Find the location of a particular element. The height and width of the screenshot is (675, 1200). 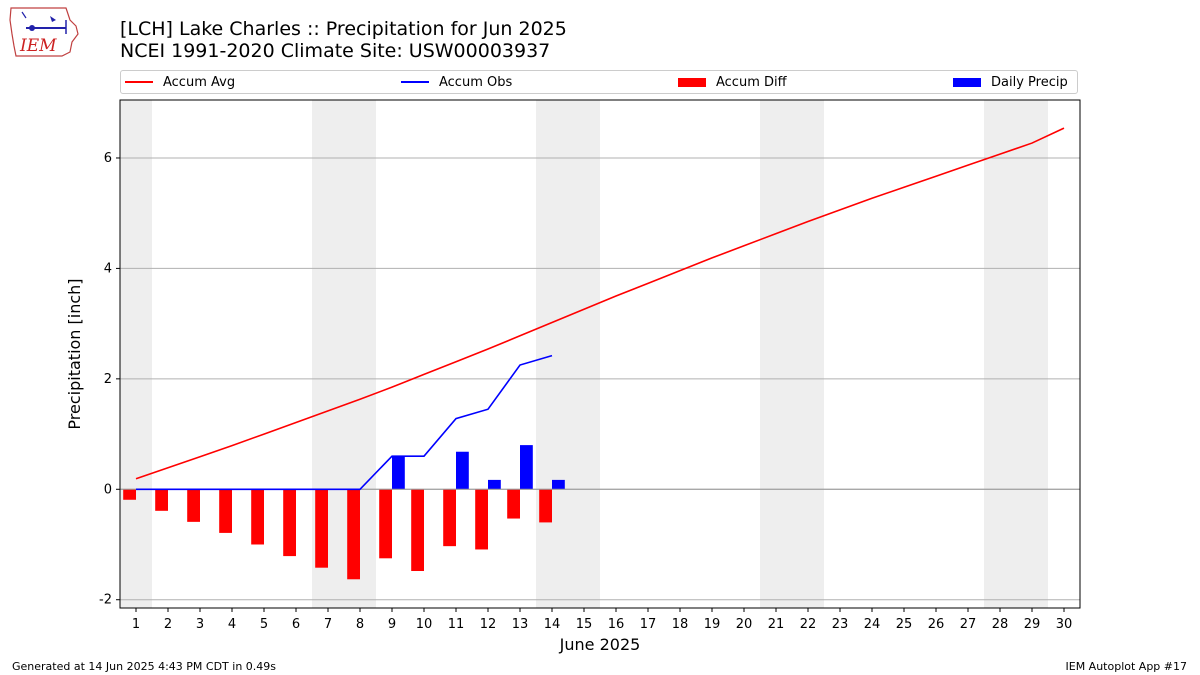

legend-label: Daily Precip is located at coordinates (1029, 82).